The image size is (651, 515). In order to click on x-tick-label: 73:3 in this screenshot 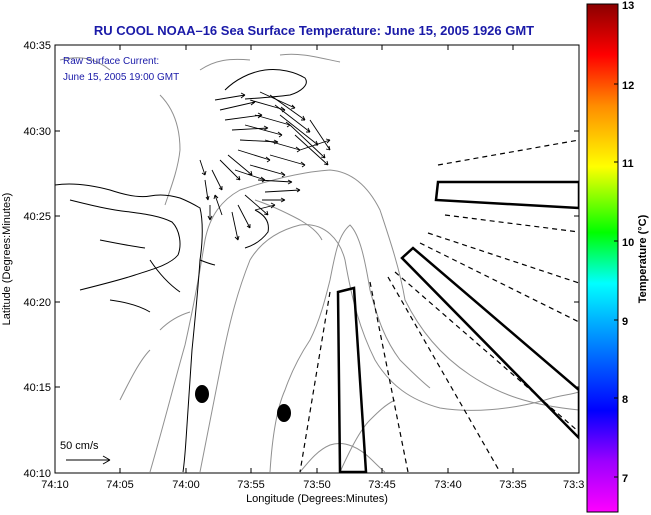, I will do `click(573, 485)`.